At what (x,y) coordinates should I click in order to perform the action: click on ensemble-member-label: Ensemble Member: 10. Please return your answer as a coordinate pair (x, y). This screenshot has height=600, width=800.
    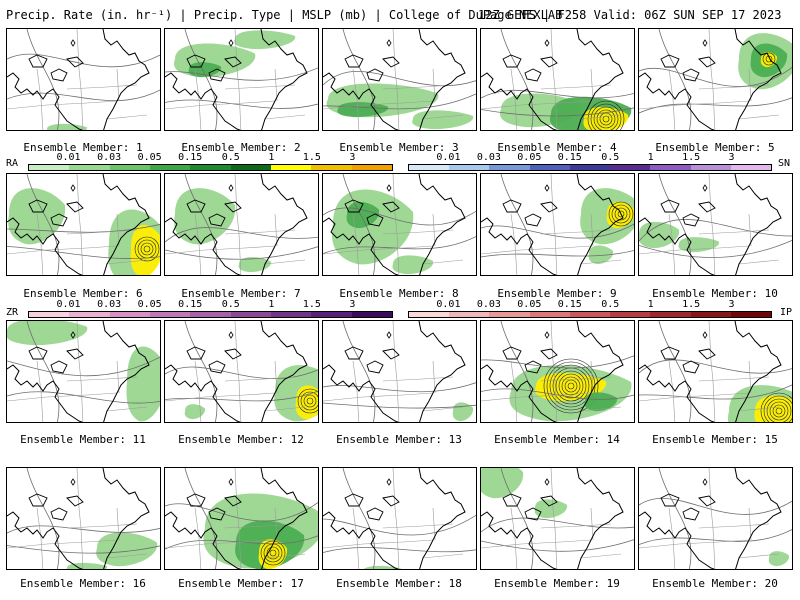
    Looking at the image, I should click on (715, 293).